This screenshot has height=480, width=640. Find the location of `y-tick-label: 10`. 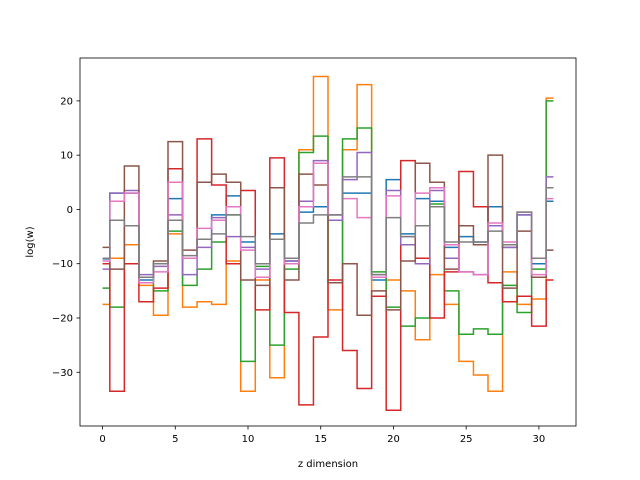

y-tick-label: 10 is located at coordinates (66, 156).